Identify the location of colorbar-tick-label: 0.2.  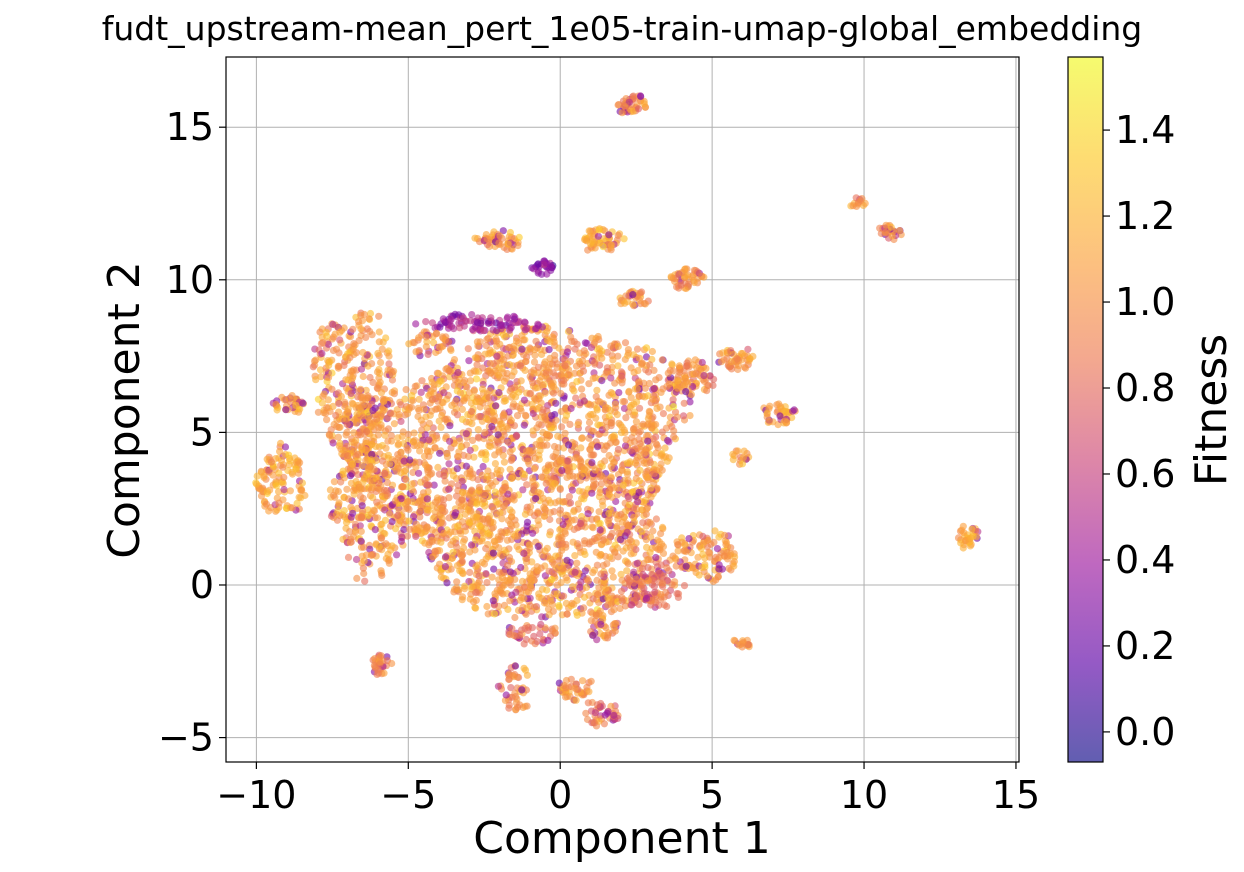
(1145, 646).